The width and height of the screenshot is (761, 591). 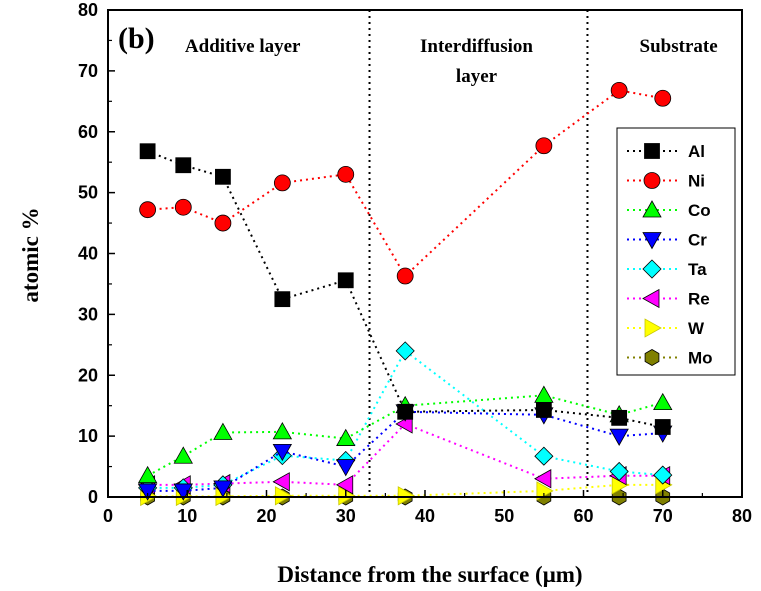 I want to click on y-tick-label: 0, so click(x=93, y=497).